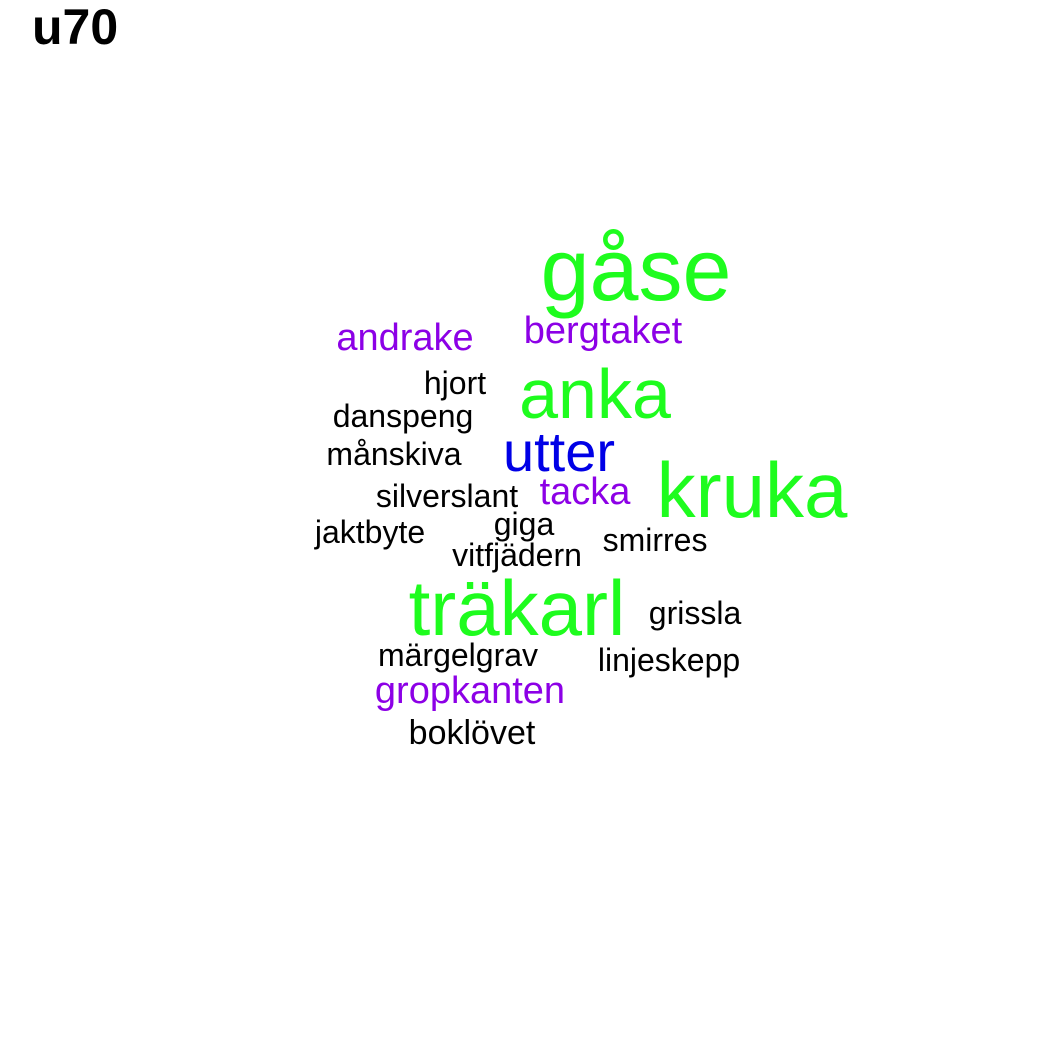 The width and height of the screenshot is (1050, 1050). Describe the element at coordinates (585, 492) in the screenshot. I see `word-tacka: tacka` at that location.